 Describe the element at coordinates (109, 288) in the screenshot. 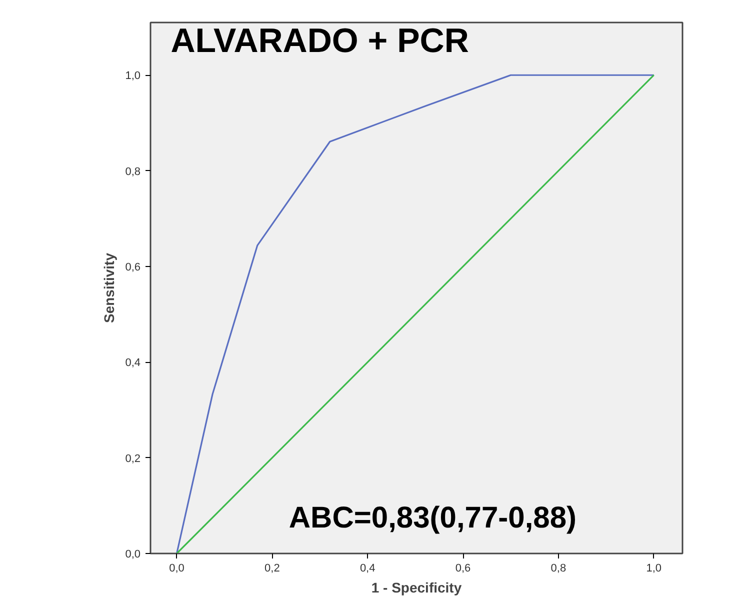

I see `y-axis-title: Sensitivity` at that location.